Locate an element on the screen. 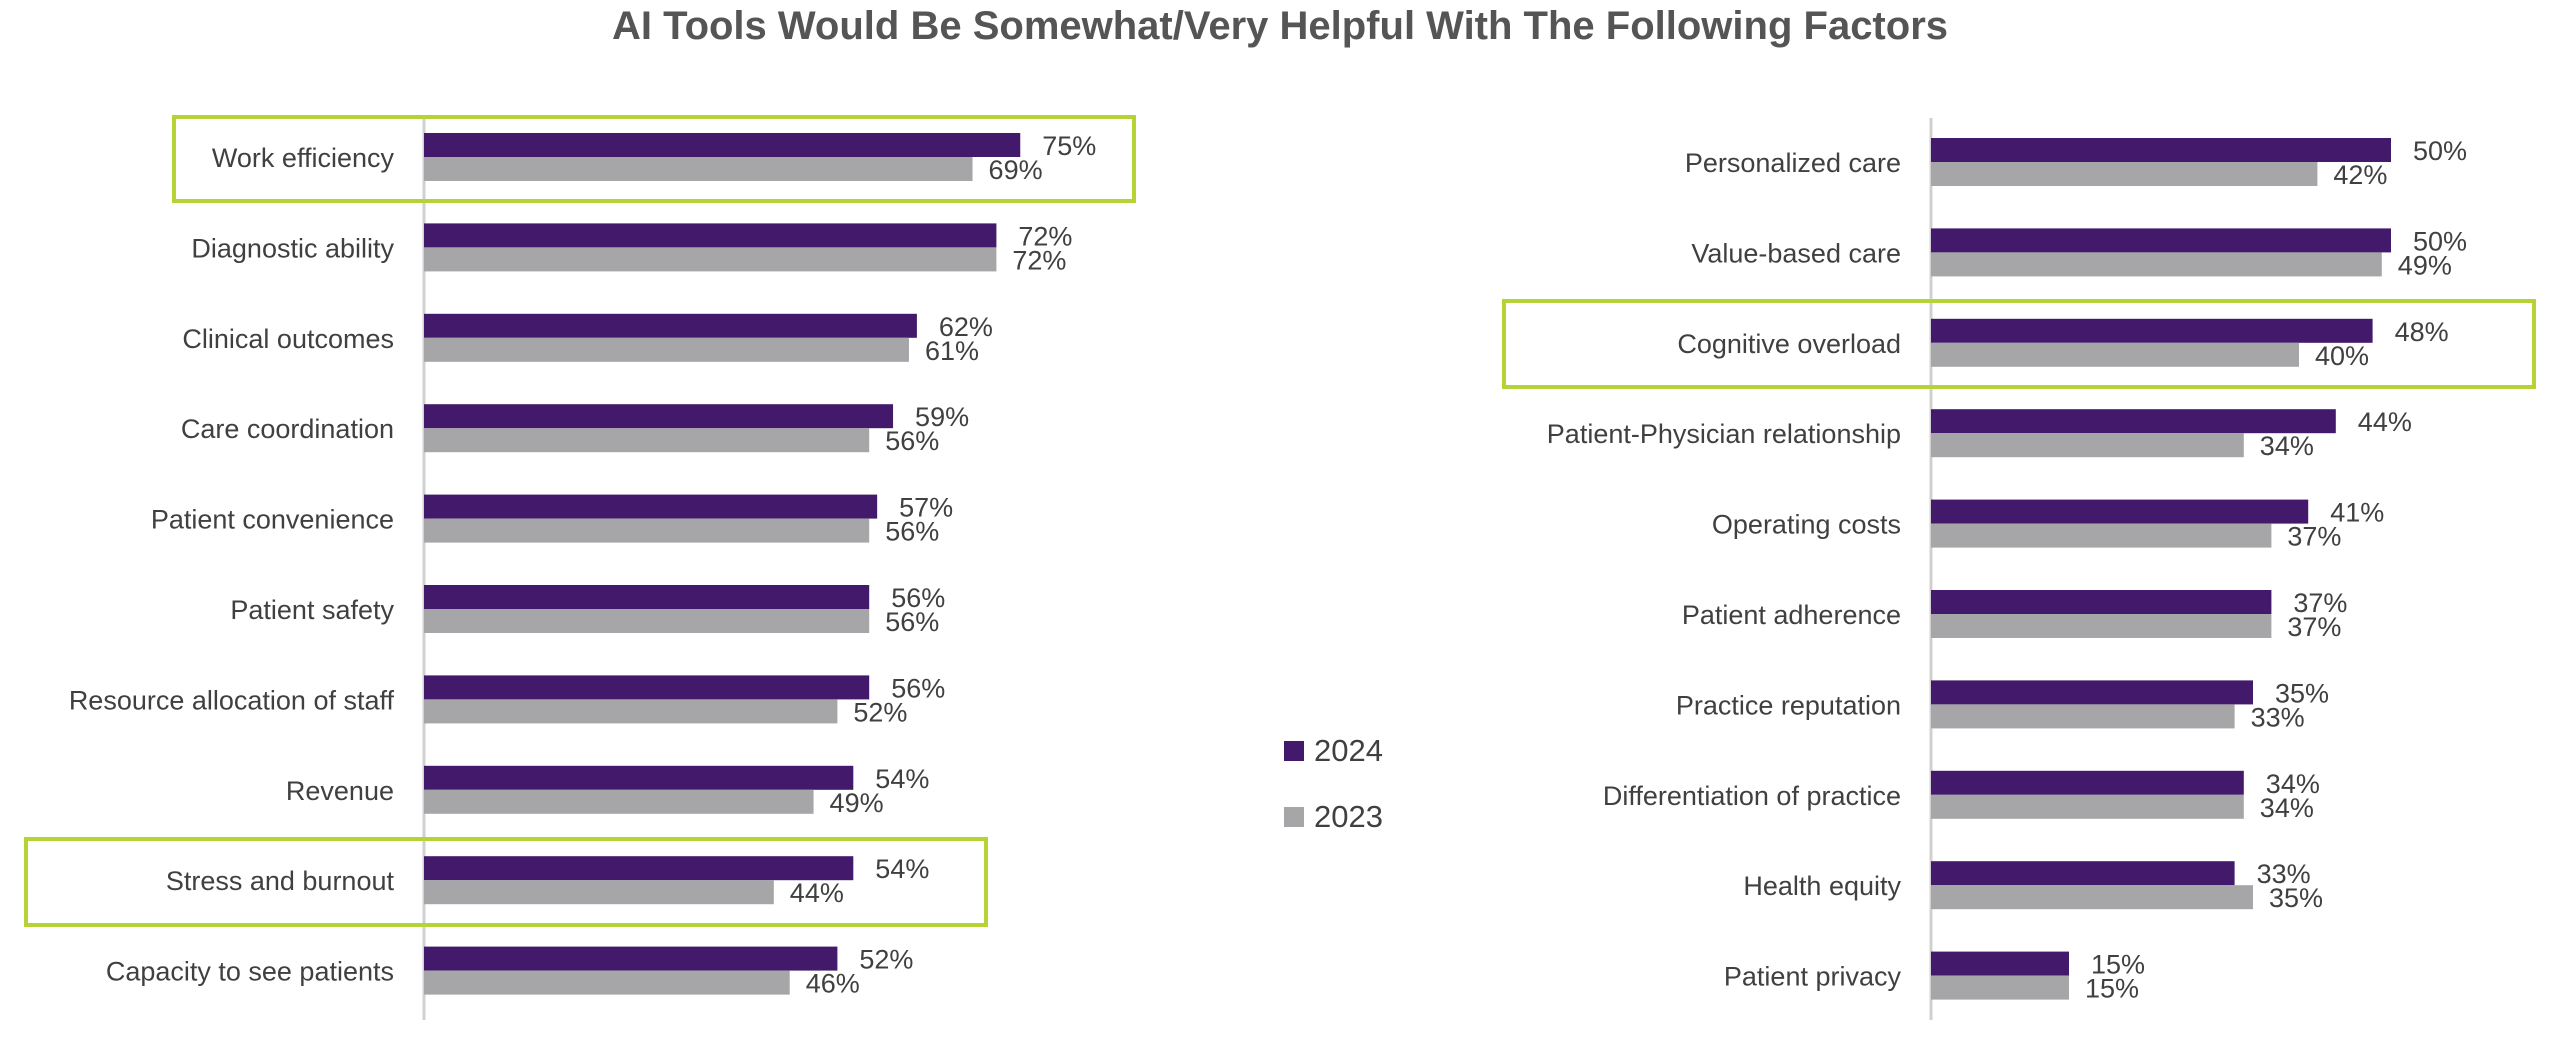 The image size is (2560, 1041). data-label-2024: 52% is located at coordinates (886, 960).